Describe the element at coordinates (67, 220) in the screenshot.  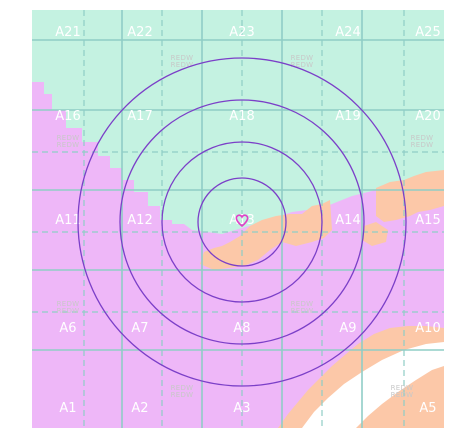
I see `grid-cell-label-a11: A11` at that location.